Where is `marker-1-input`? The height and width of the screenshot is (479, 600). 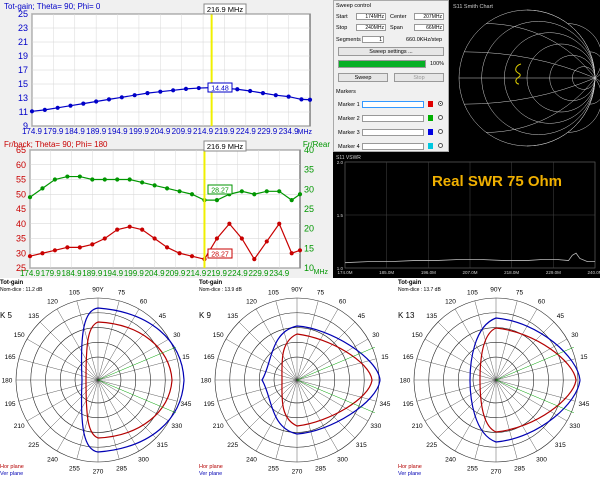 marker-1-input is located at coordinates (393, 104).